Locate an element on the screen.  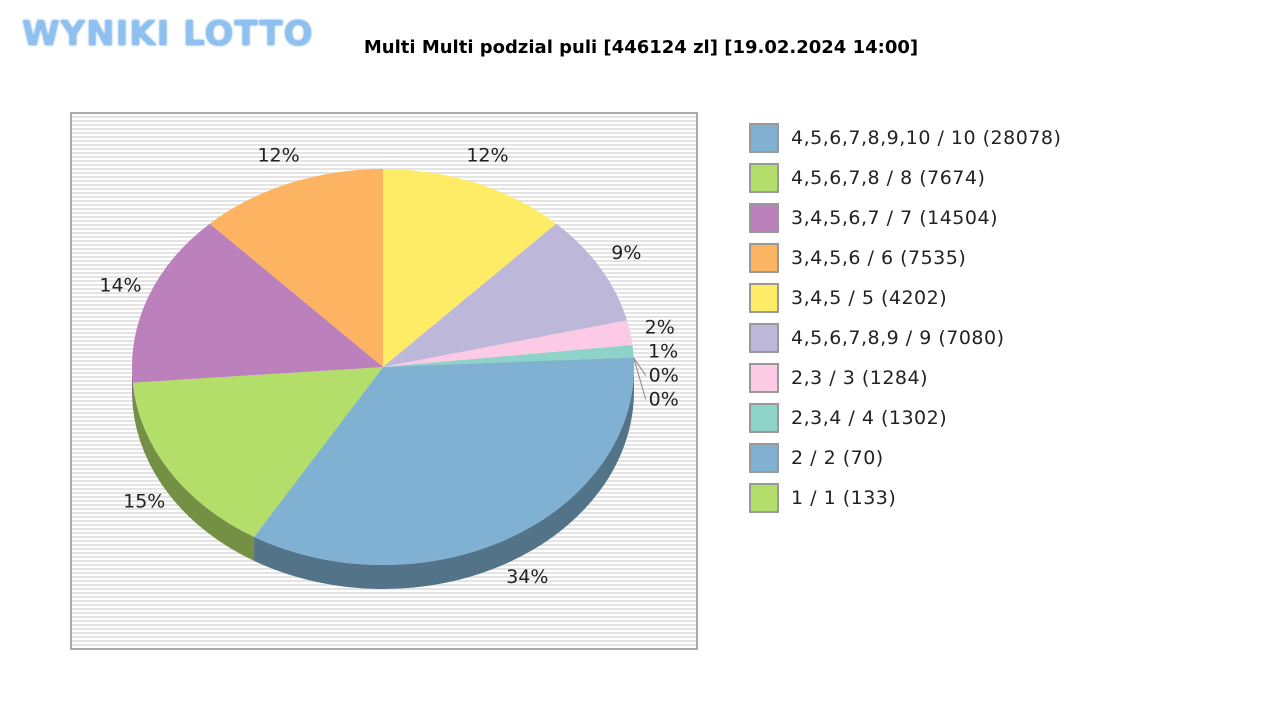
legend-item: 4,5,6,7,8 / 8 (7674) is located at coordinates (867, 178).